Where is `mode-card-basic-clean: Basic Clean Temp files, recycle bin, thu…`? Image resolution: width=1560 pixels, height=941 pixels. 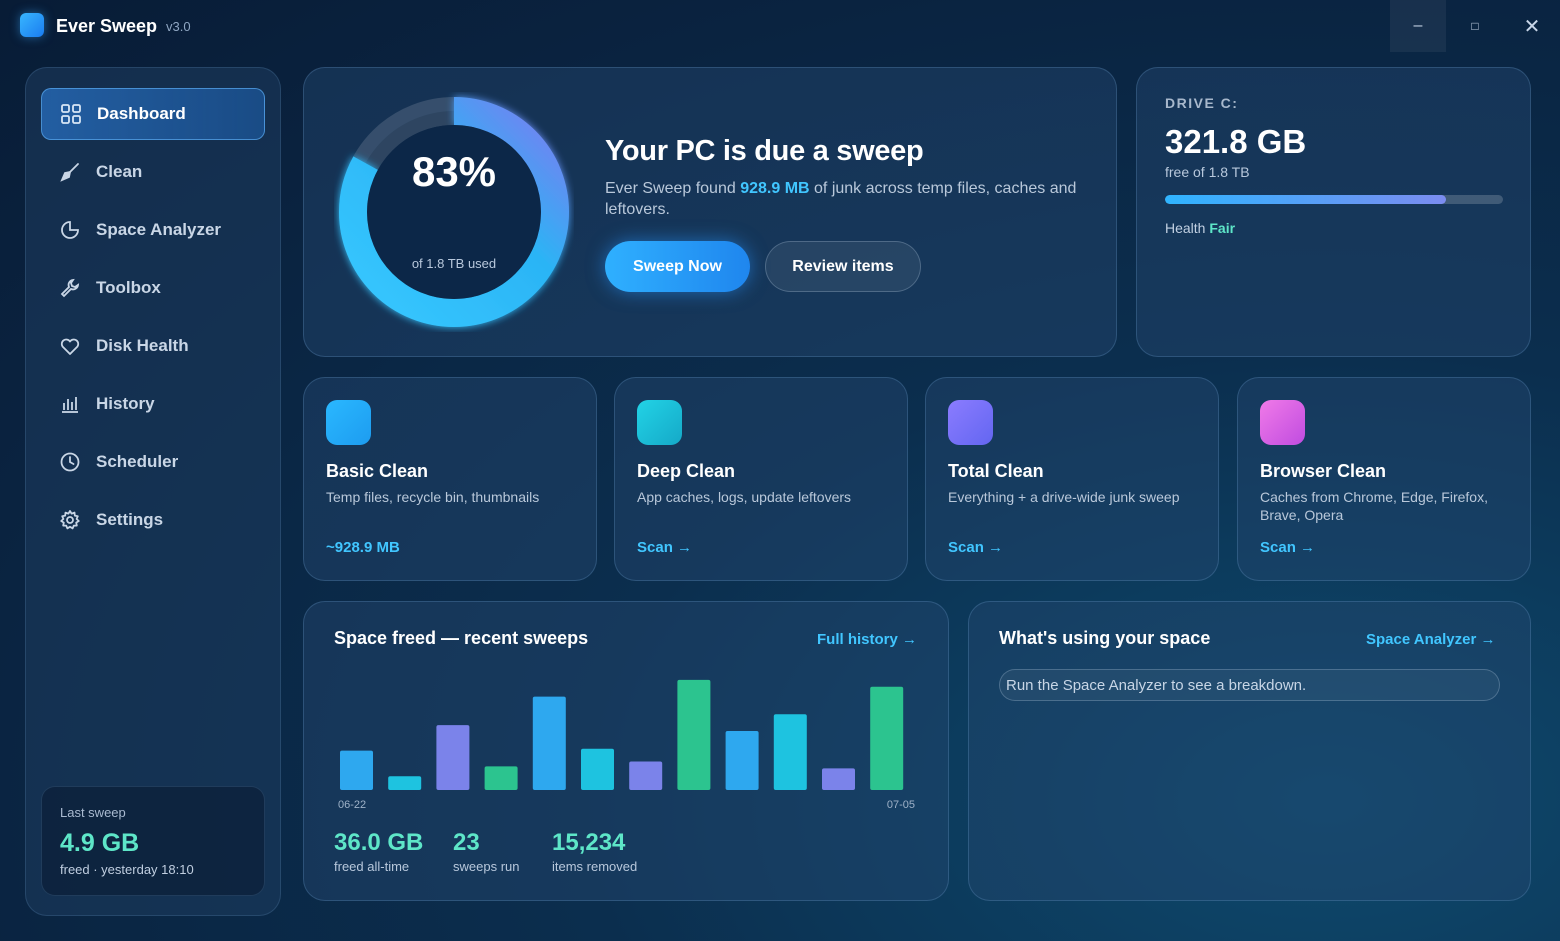 mode-card-basic-clean: Basic Clean Temp files, recycle bin, thu… is located at coordinates (450, 479).